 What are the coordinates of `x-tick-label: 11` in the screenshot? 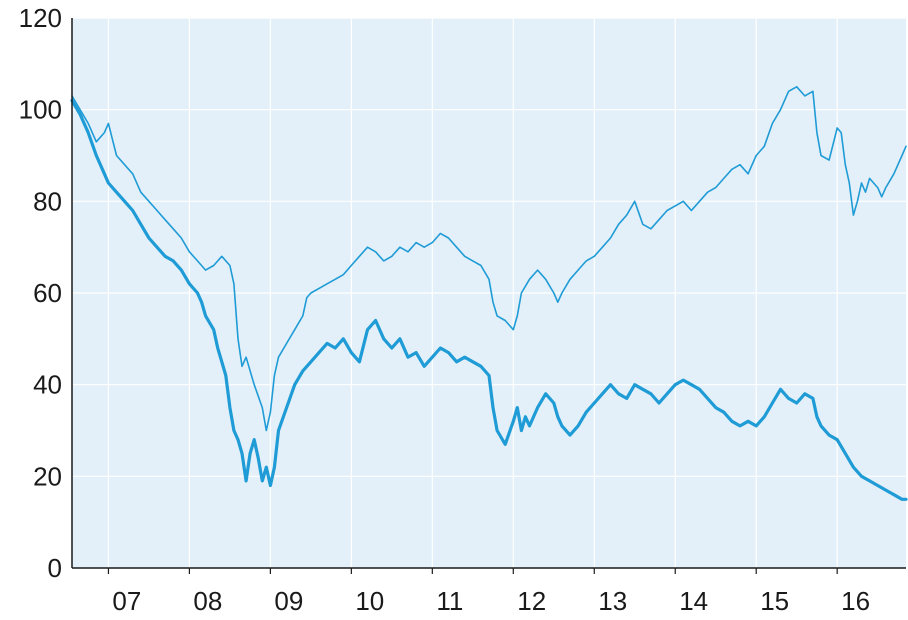 It's located at (449, 601).